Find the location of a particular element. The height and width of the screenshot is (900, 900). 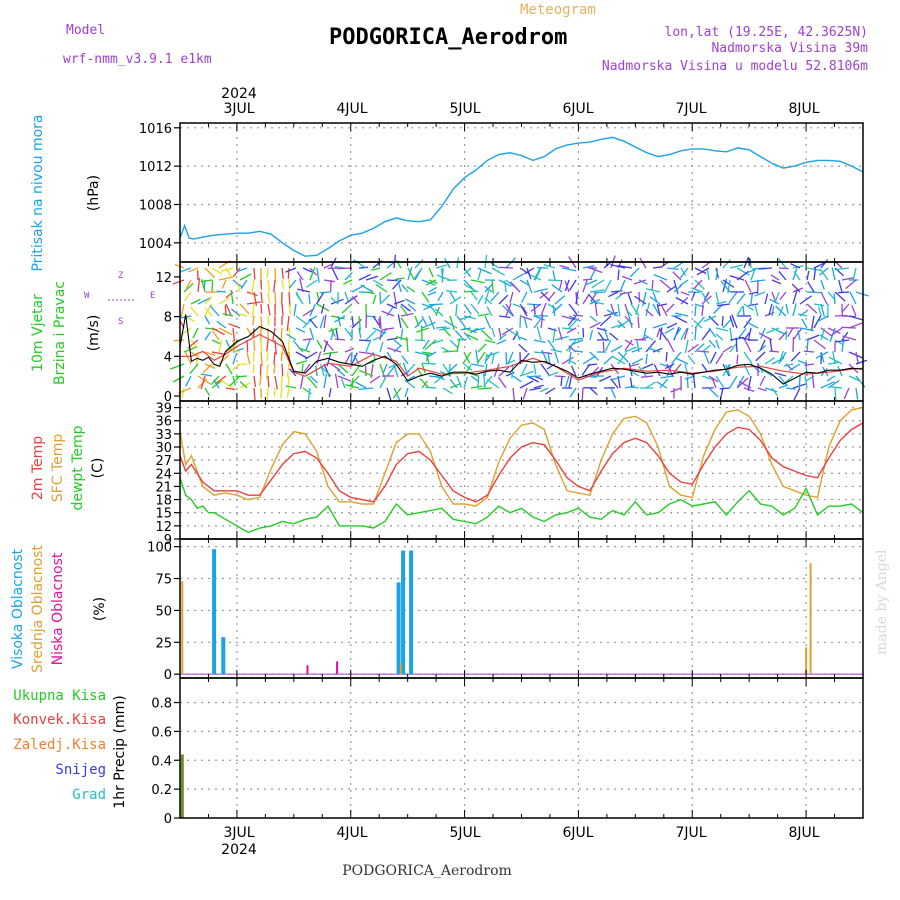

precip-legend-freezing: Zaledj.Kisa is located at coordinates (59, 745).